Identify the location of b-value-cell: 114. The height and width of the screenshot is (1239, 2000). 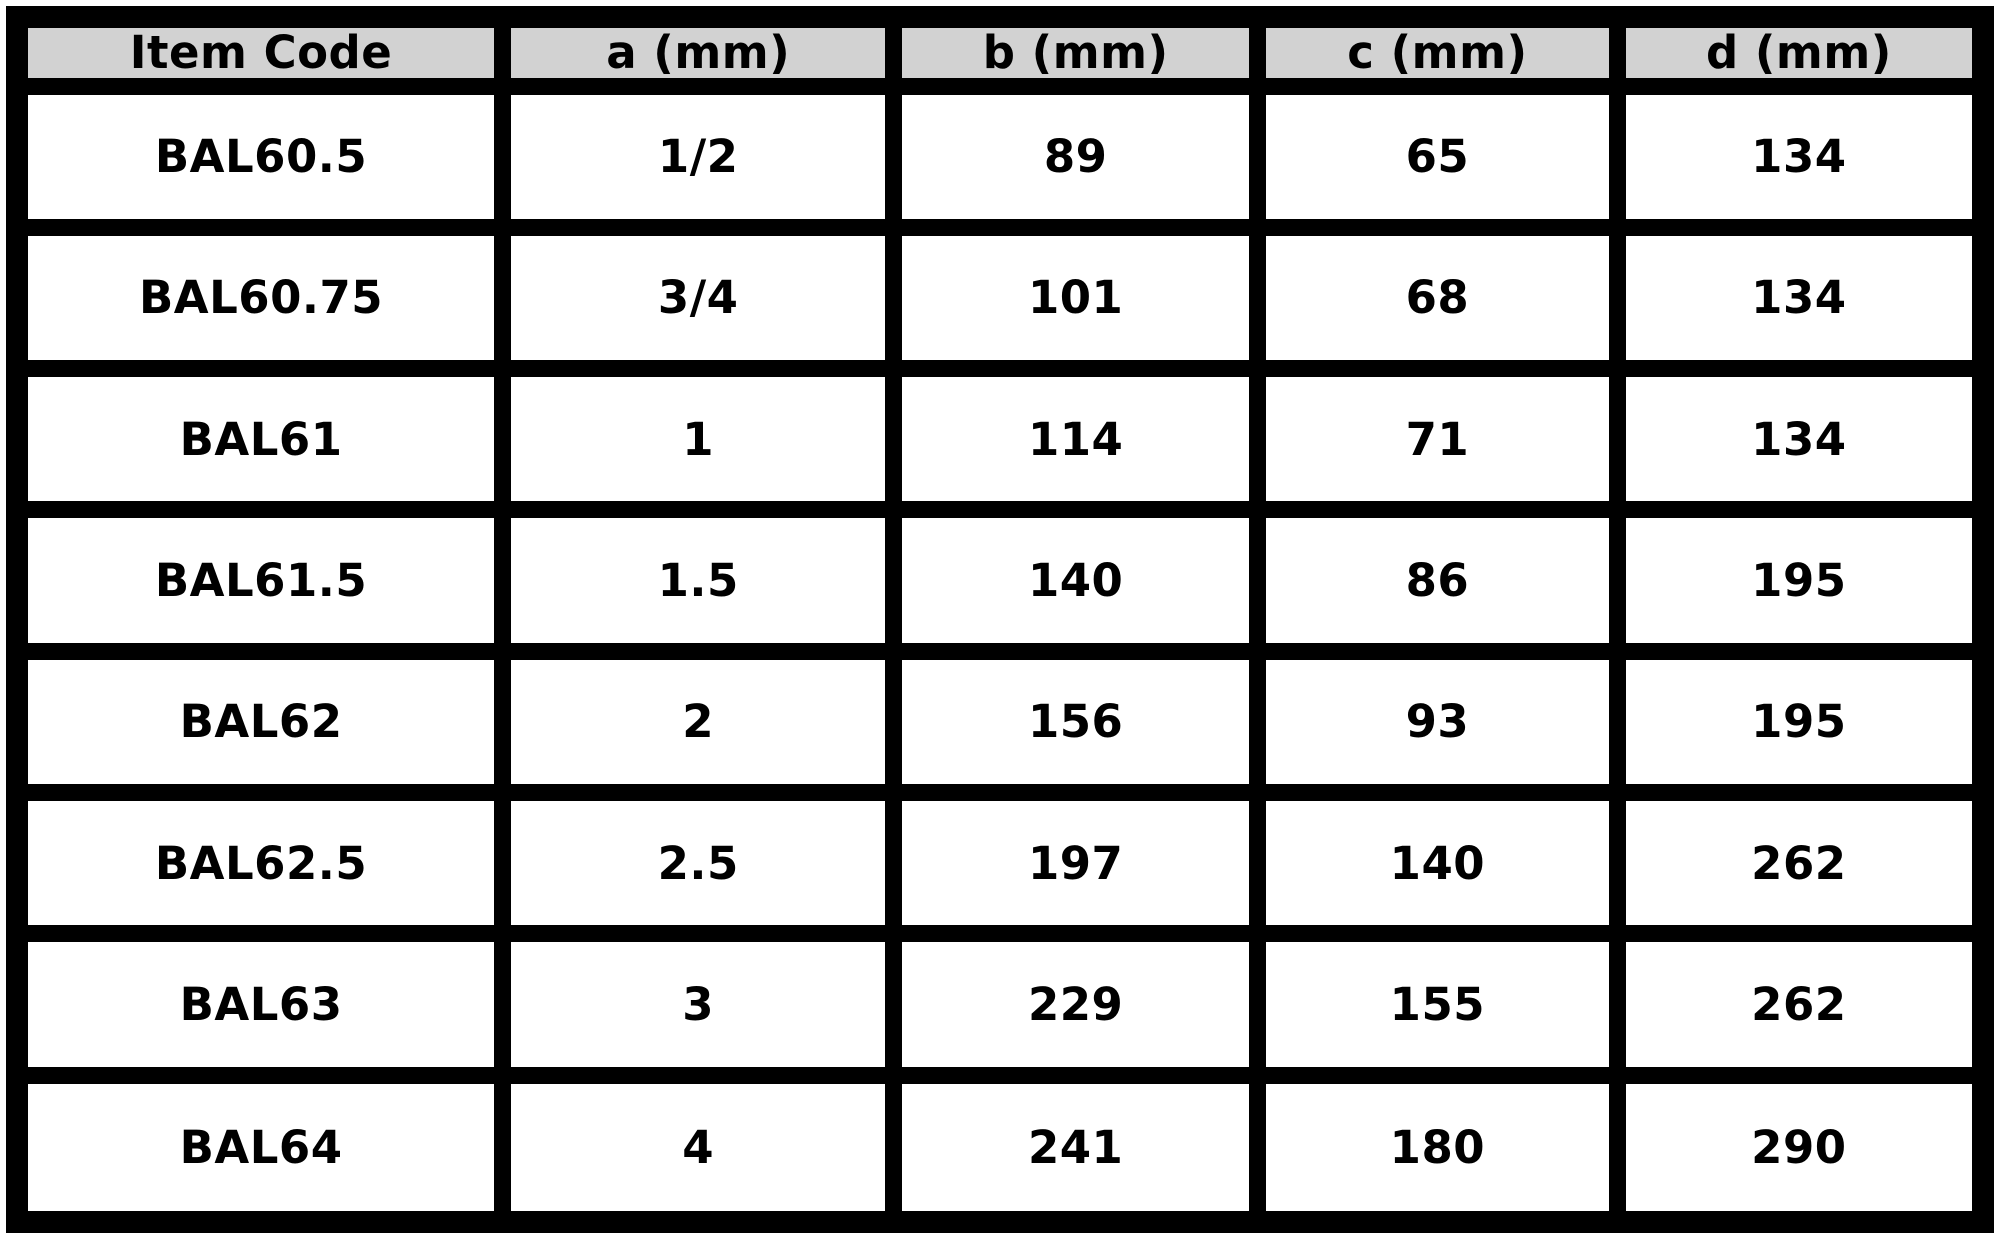
(1076, 439).